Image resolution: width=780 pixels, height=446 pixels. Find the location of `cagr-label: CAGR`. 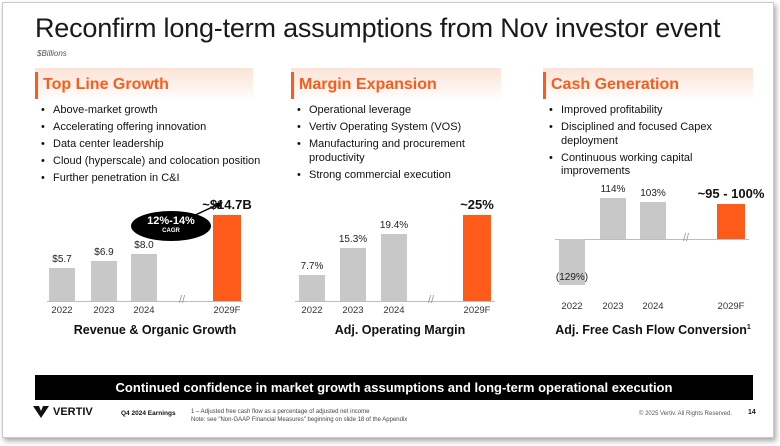

cagr-label: CAGR is located at coordinates (171, 231).